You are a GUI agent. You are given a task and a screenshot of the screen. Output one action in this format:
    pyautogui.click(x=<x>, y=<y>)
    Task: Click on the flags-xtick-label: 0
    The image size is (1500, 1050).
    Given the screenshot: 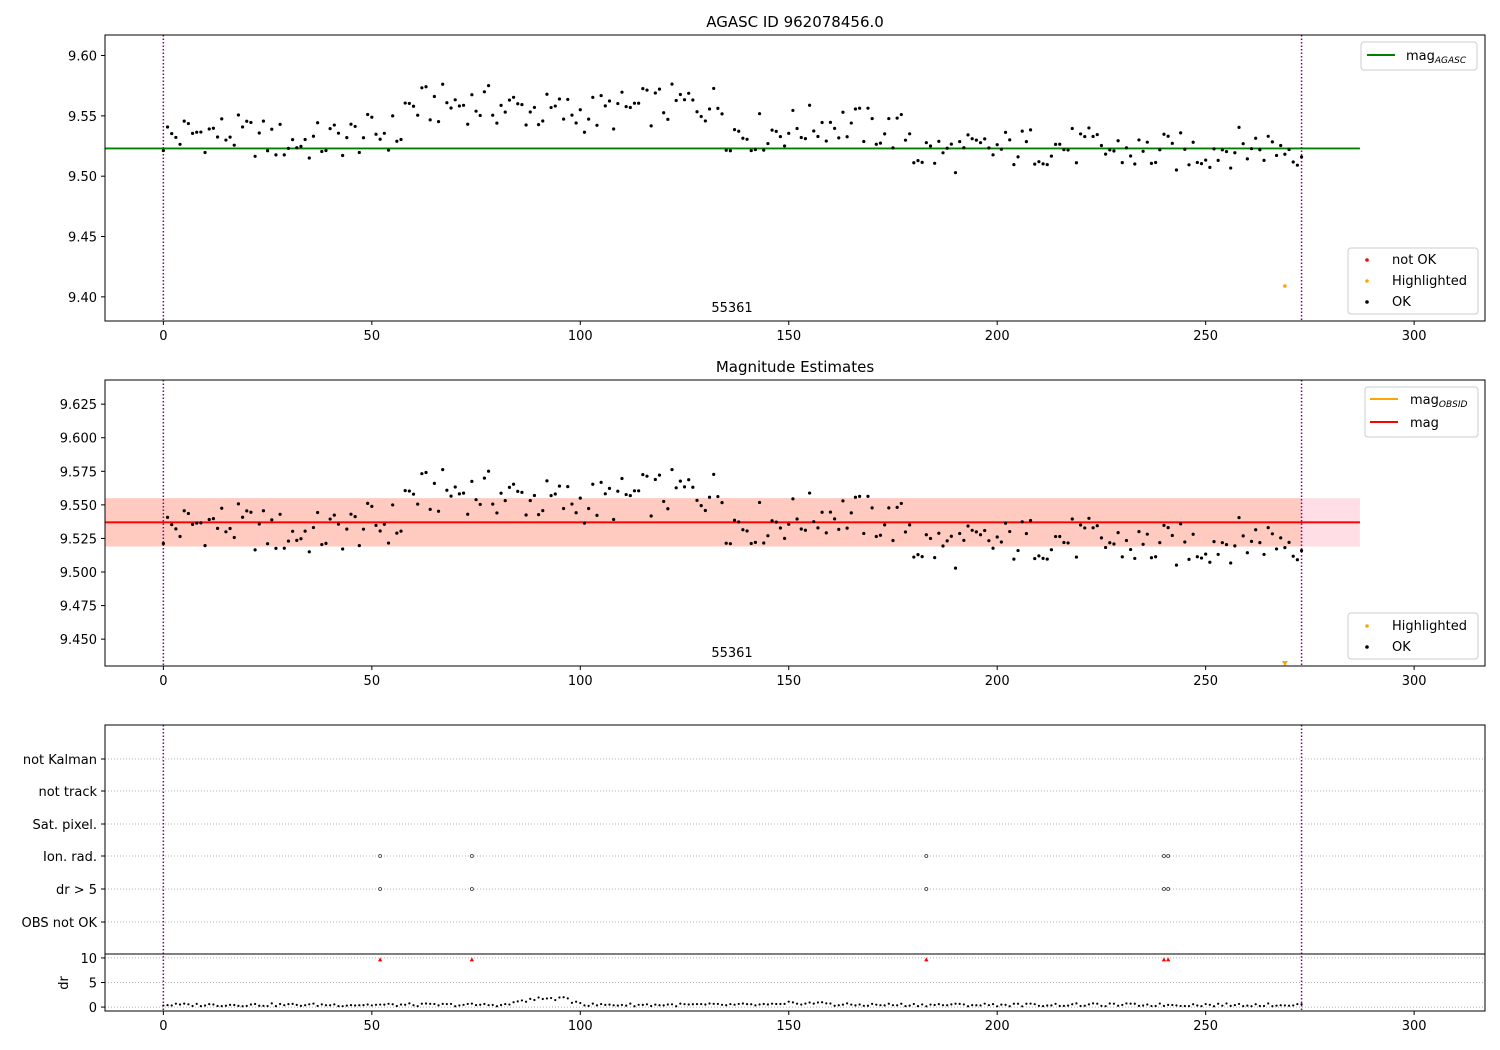 What is the action you would take?
    pyautogui.click(x=163, y=1026)
    